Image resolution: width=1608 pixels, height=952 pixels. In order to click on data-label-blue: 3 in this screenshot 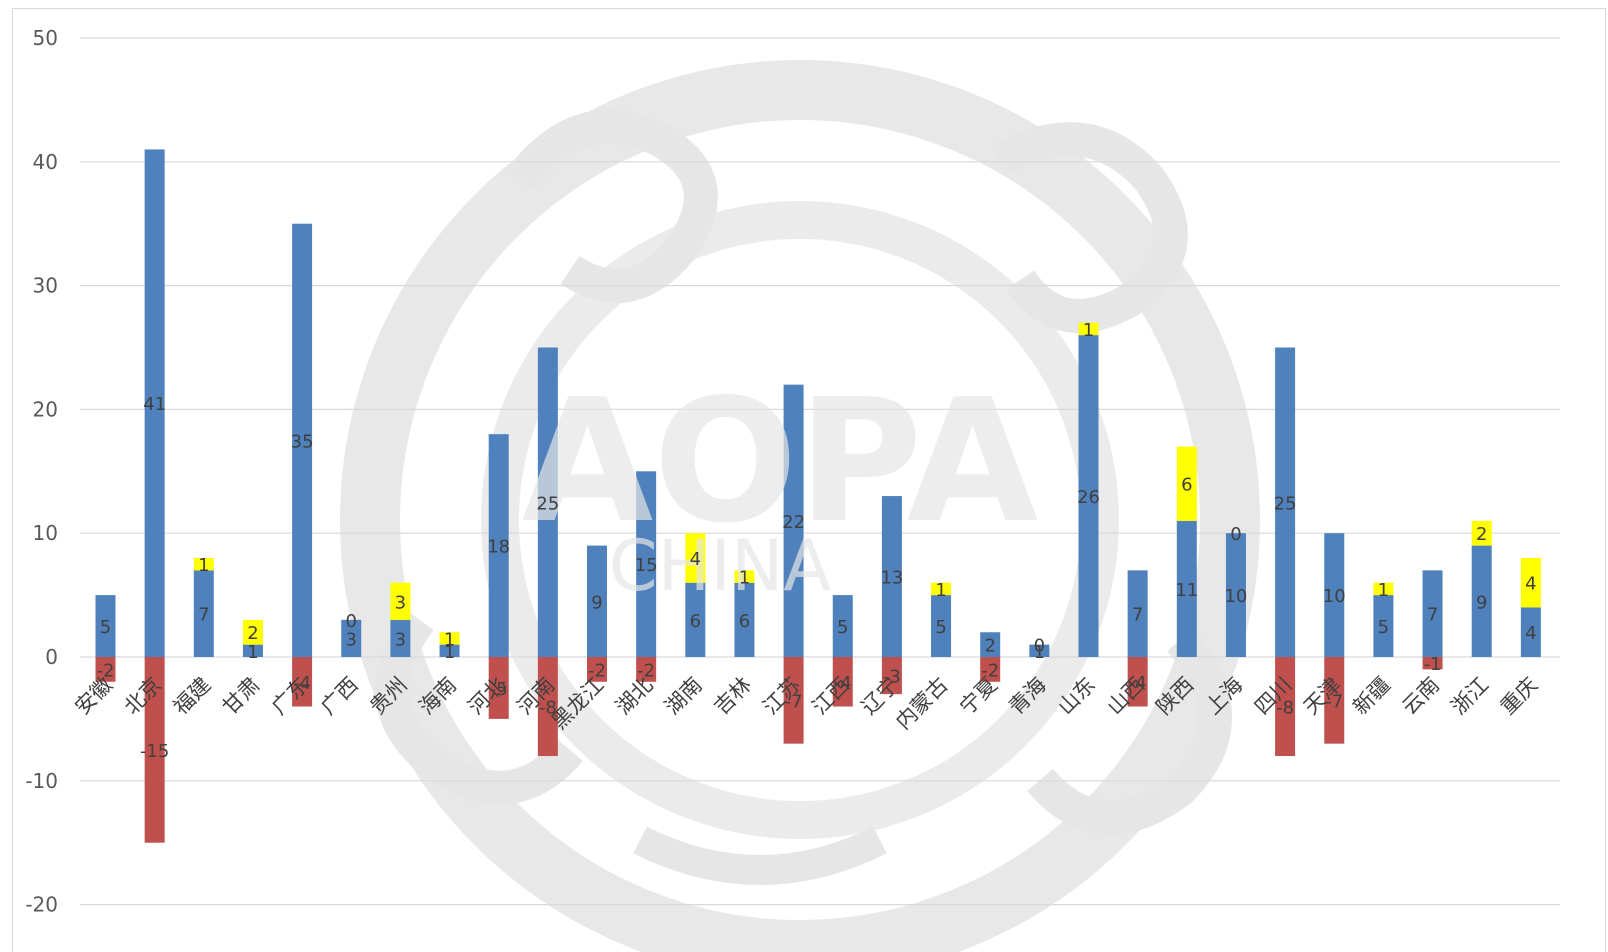, I will do `click(351, 639)`.